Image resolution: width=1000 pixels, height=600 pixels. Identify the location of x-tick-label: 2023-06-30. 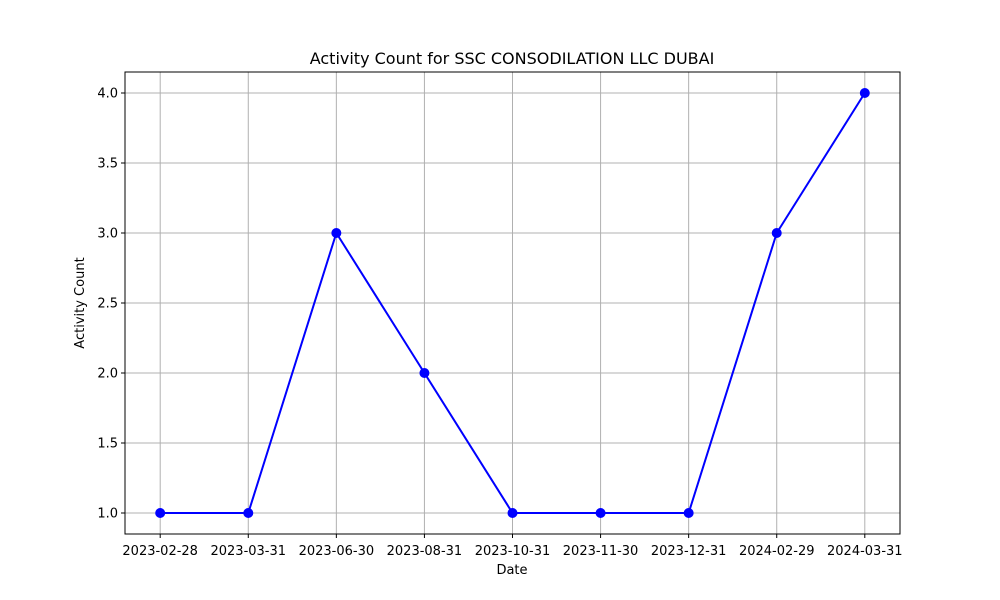
(337, 551).